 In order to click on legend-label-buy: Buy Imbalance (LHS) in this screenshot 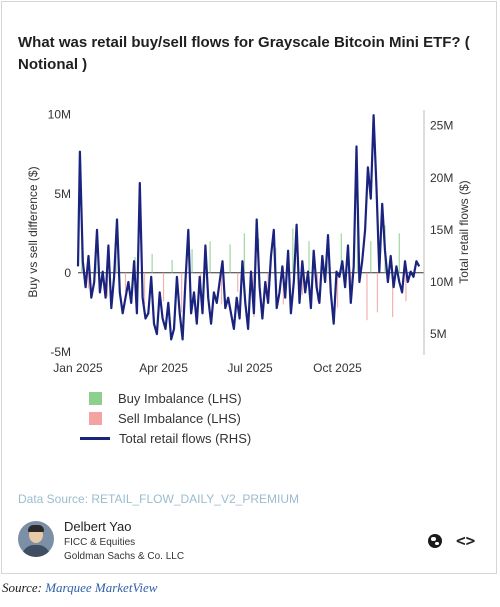, I will do `click(180, 398)`.